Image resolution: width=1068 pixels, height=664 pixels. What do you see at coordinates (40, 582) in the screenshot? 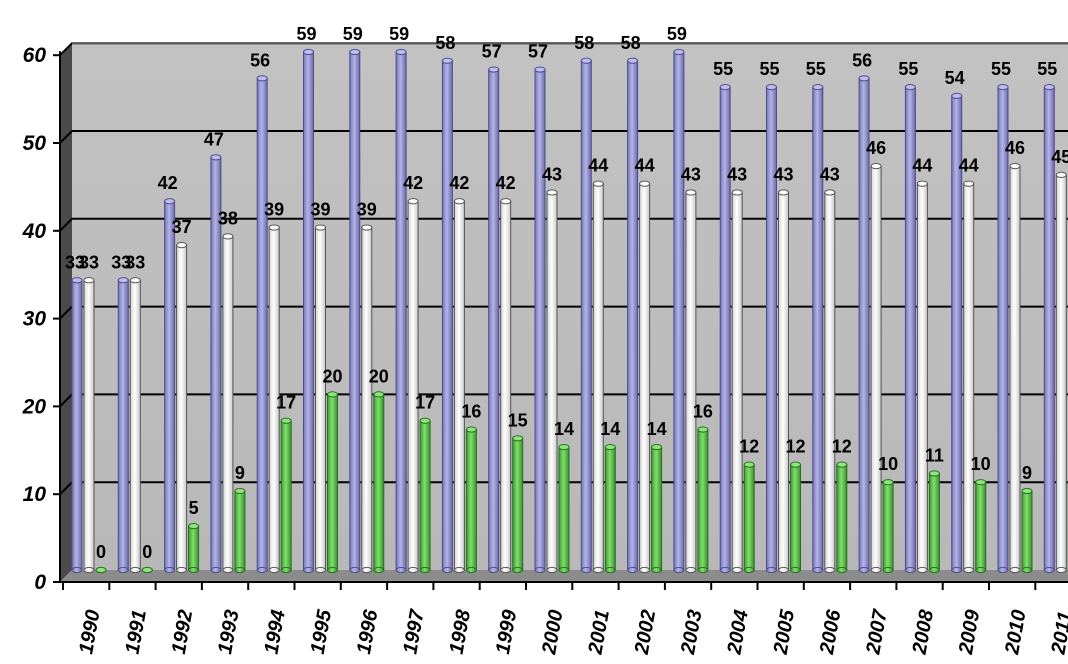
I see `y-tick-label: 0` at bounding box center [40, 582].